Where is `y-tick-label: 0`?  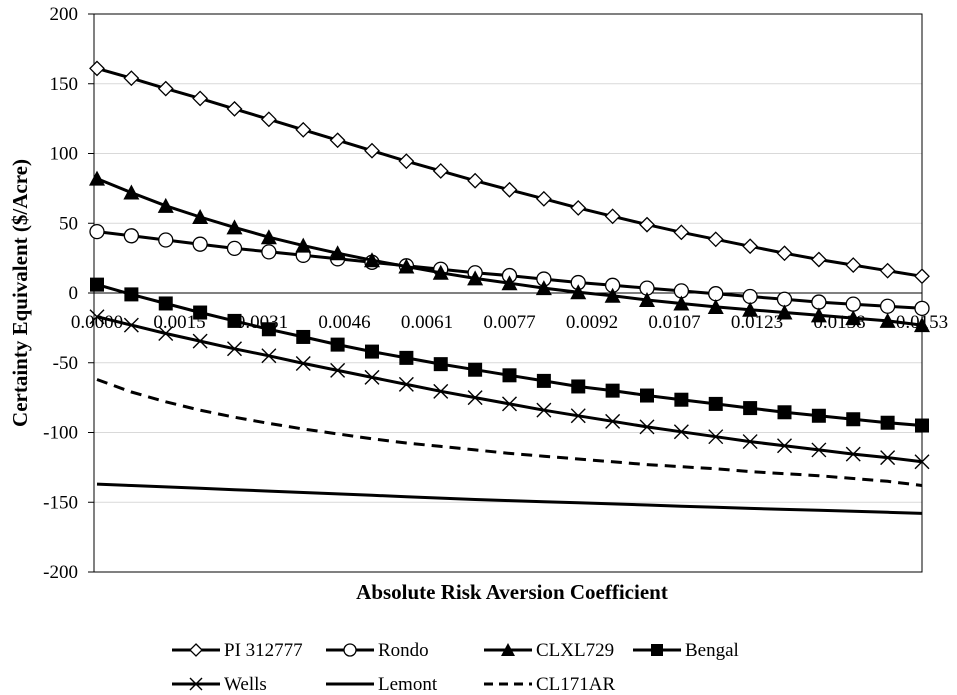 y-tick-label: 0 is located at coordinates (74, 293).